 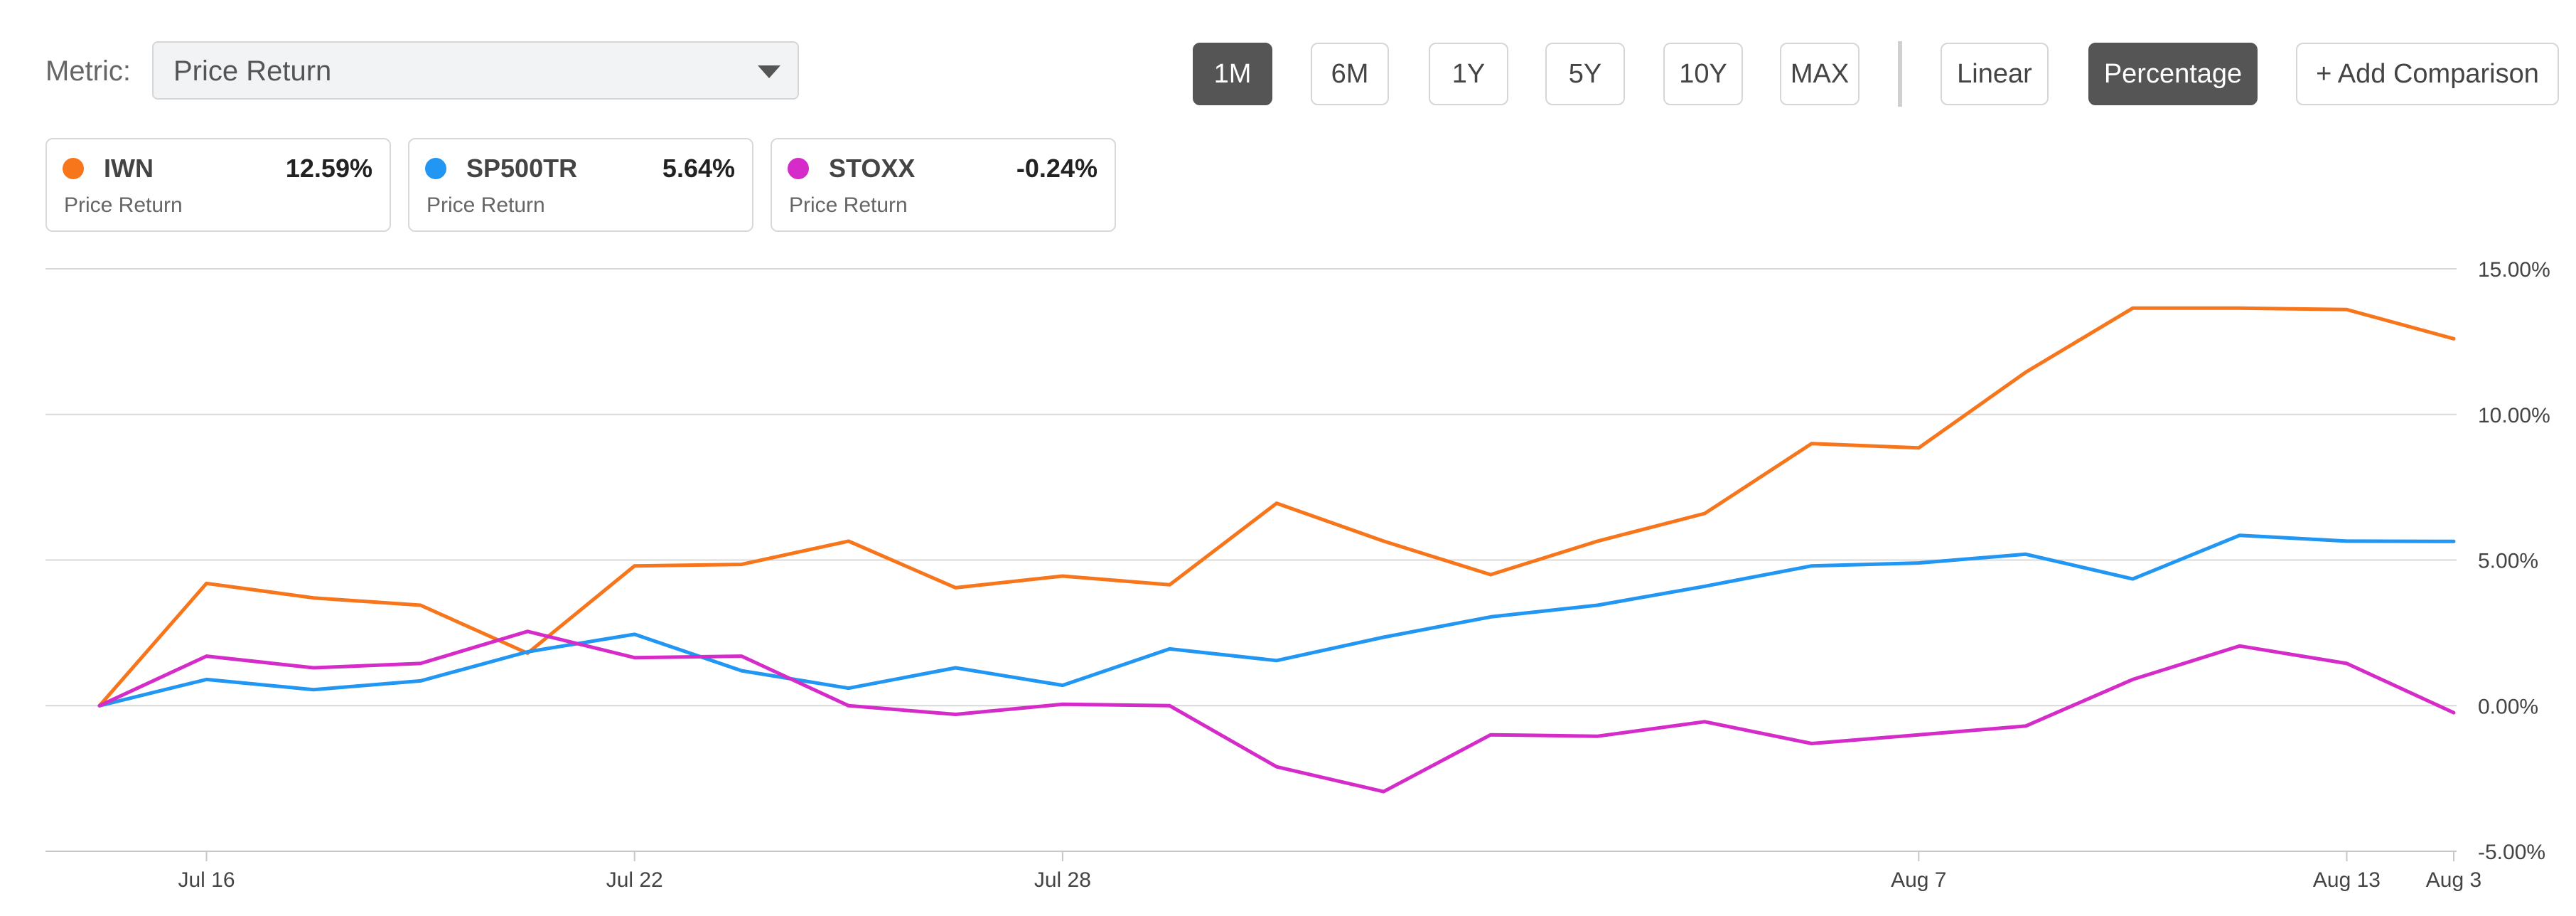 What do you see at coordinates (1819, 74) in the screenshot?
I see `range-max-button: MAX` at bounding box center [1819, 74].